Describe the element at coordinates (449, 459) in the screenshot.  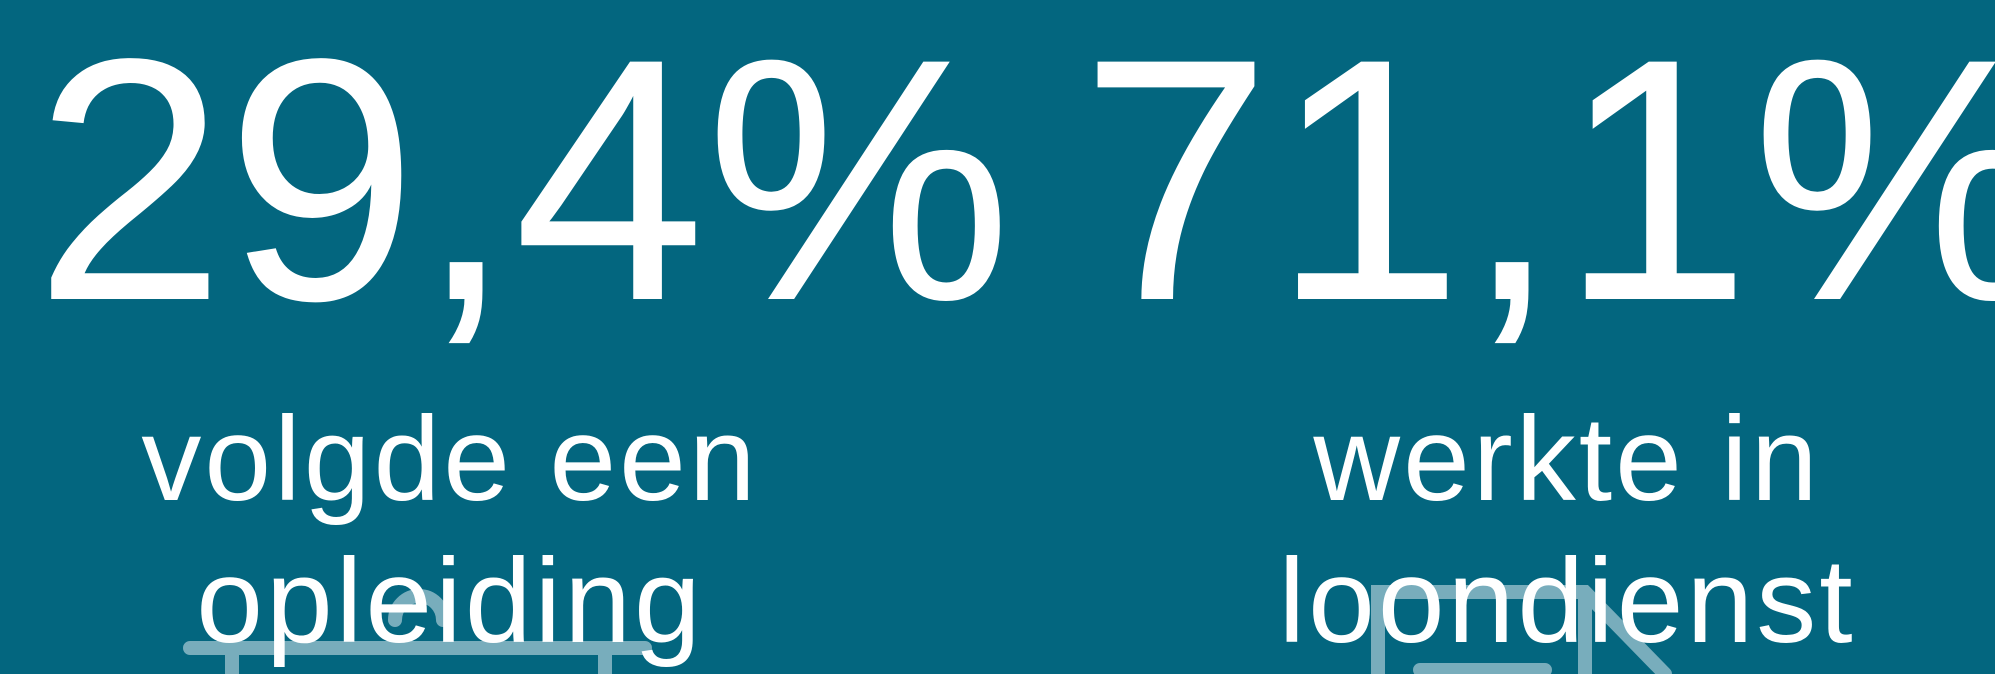
I see `stat-label: volgde een` at that location.